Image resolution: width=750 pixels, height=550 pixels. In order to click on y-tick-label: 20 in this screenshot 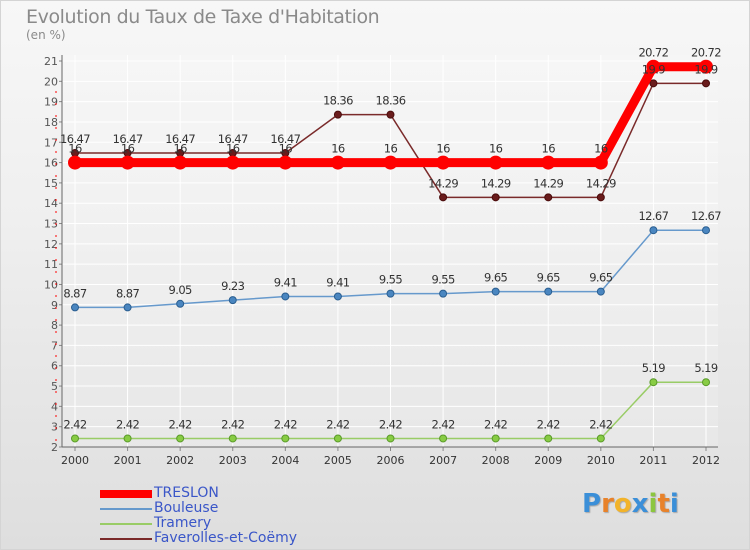, I will do `click(51, 81)`.